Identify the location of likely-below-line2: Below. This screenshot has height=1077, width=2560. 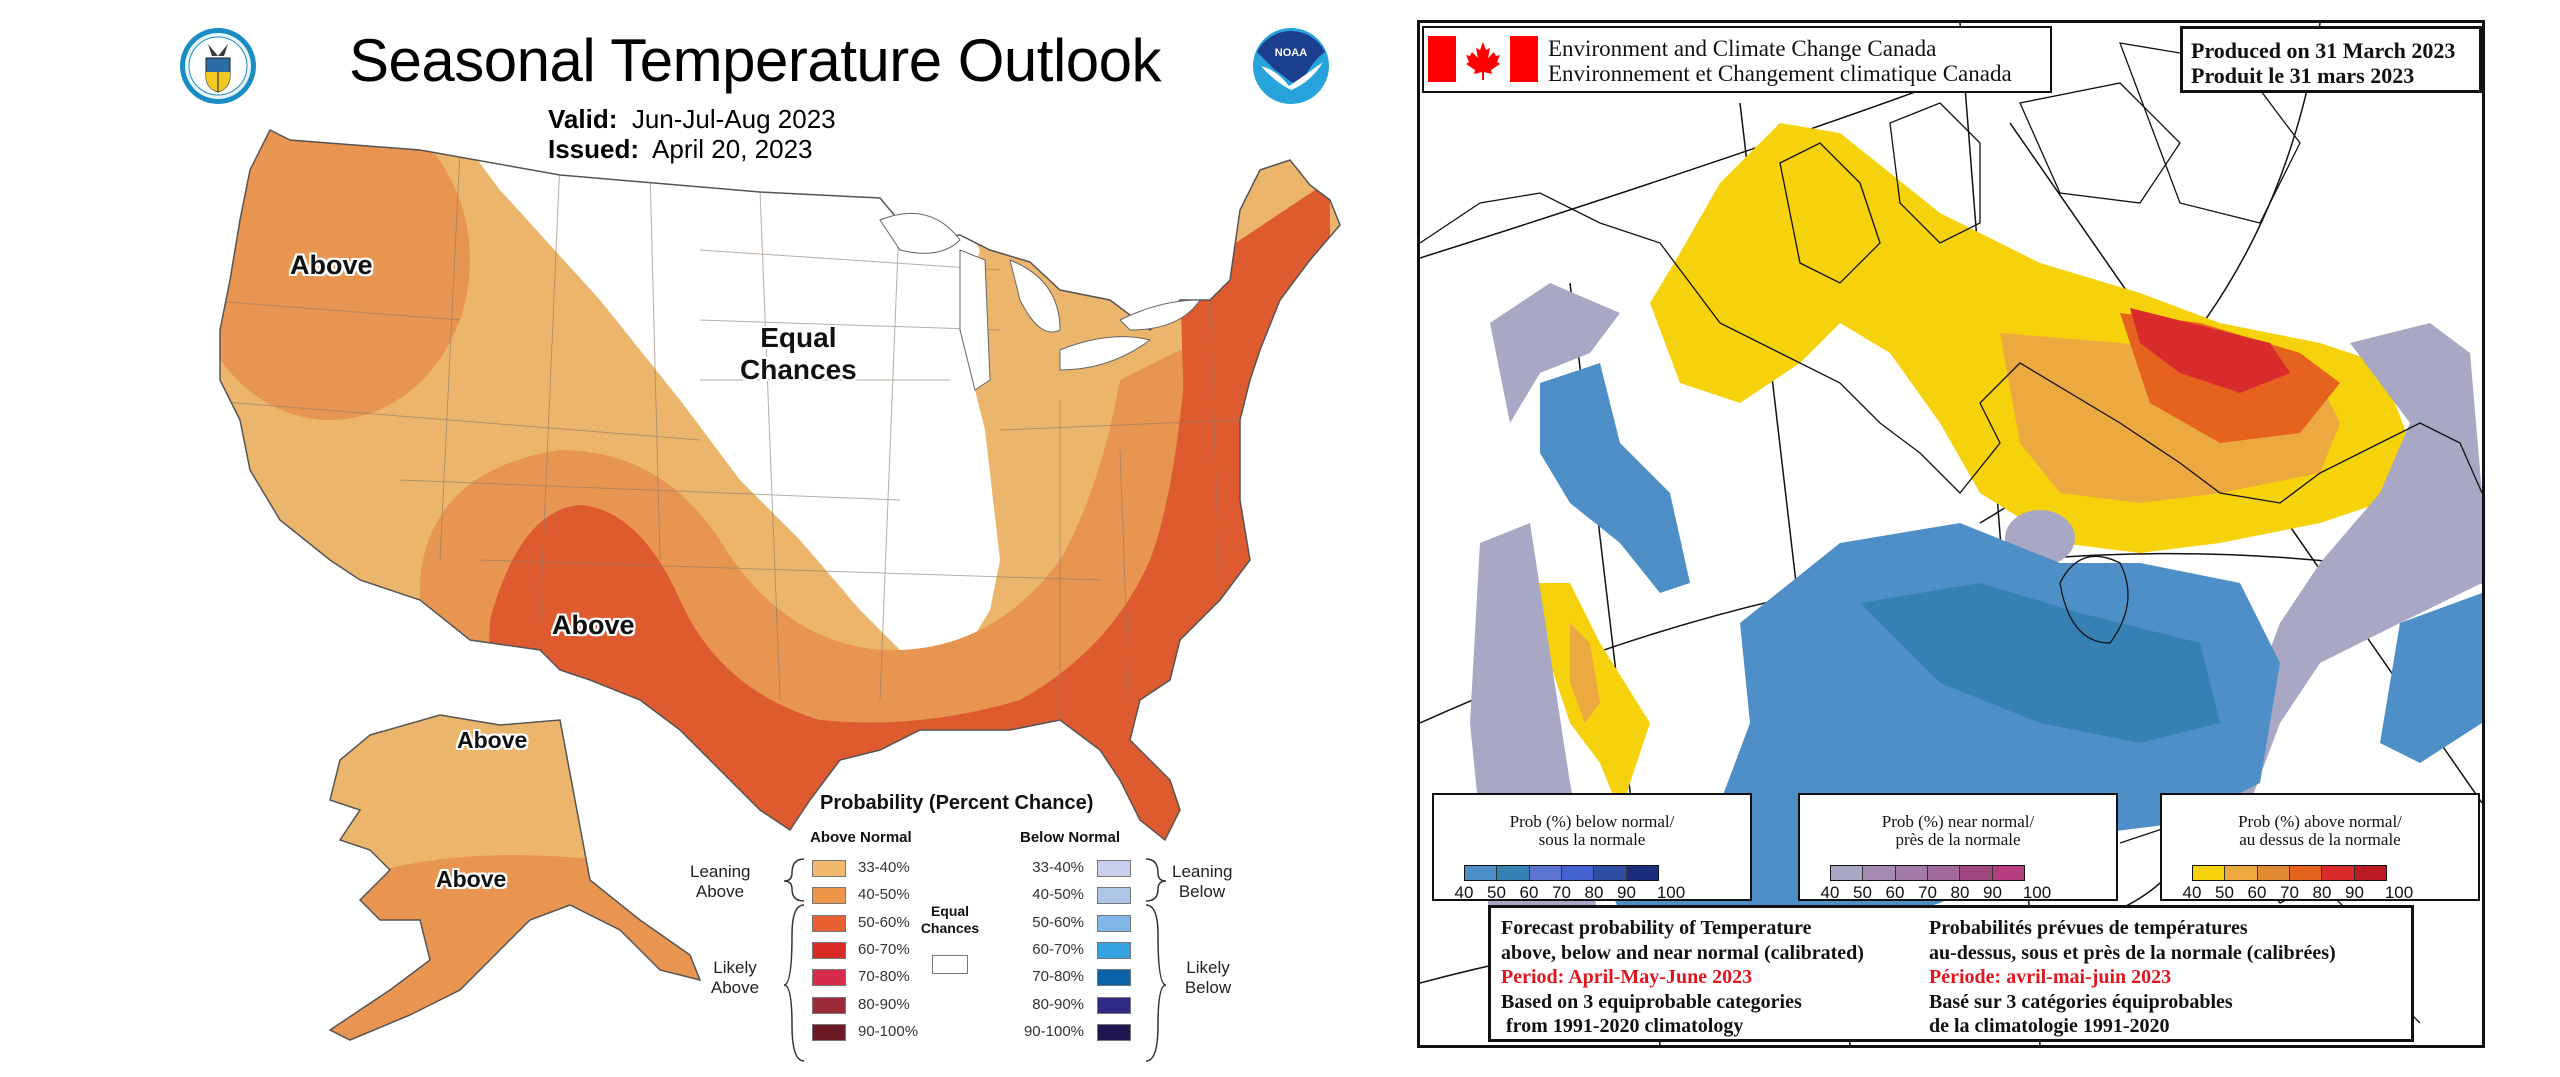
(1208, 988).